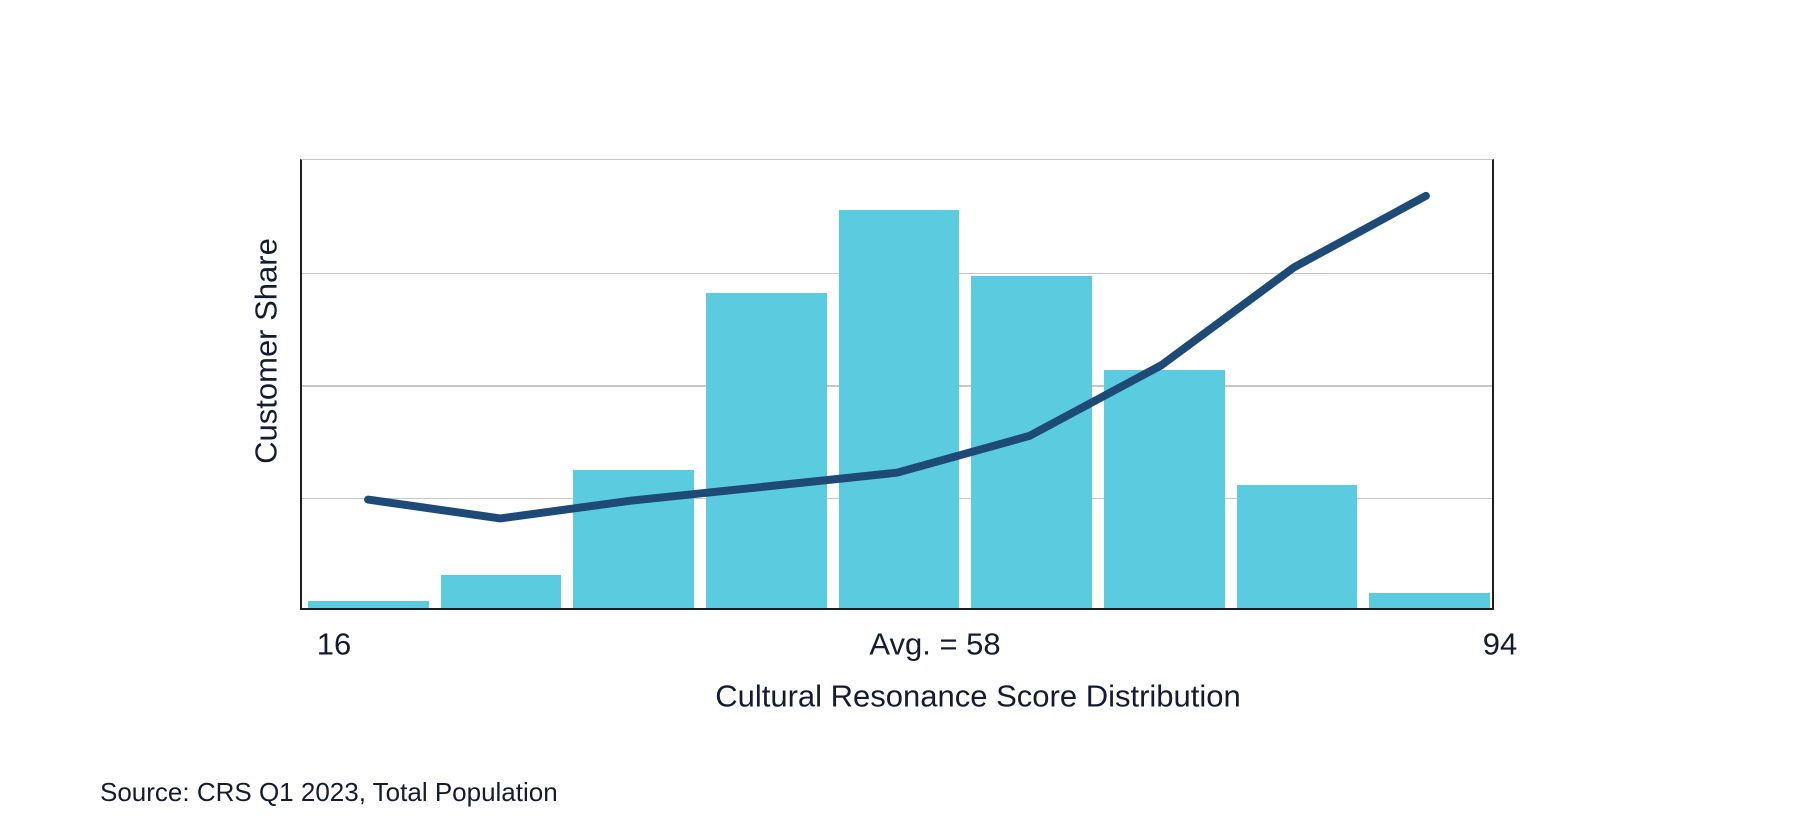 The width and height of the screenshot is (1816, 820). I want to click on source-note: Source: CRS Q1 2023, Total Population, so click(329, 792).